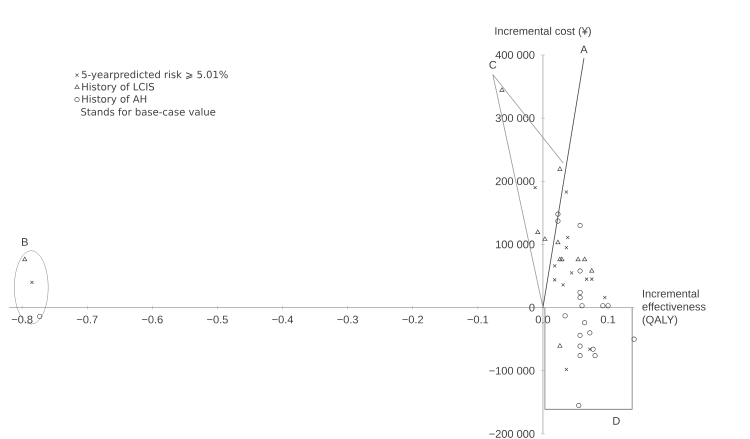  I want to click on x-tick-label: −0.3, so click(347, 320).